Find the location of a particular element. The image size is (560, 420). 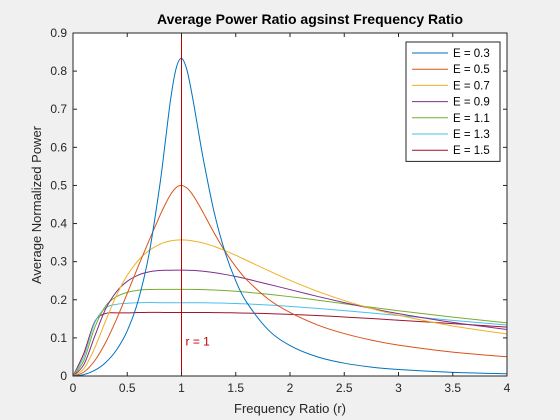

legend-label: E = 0.3 is located at coordinates (471, 54).